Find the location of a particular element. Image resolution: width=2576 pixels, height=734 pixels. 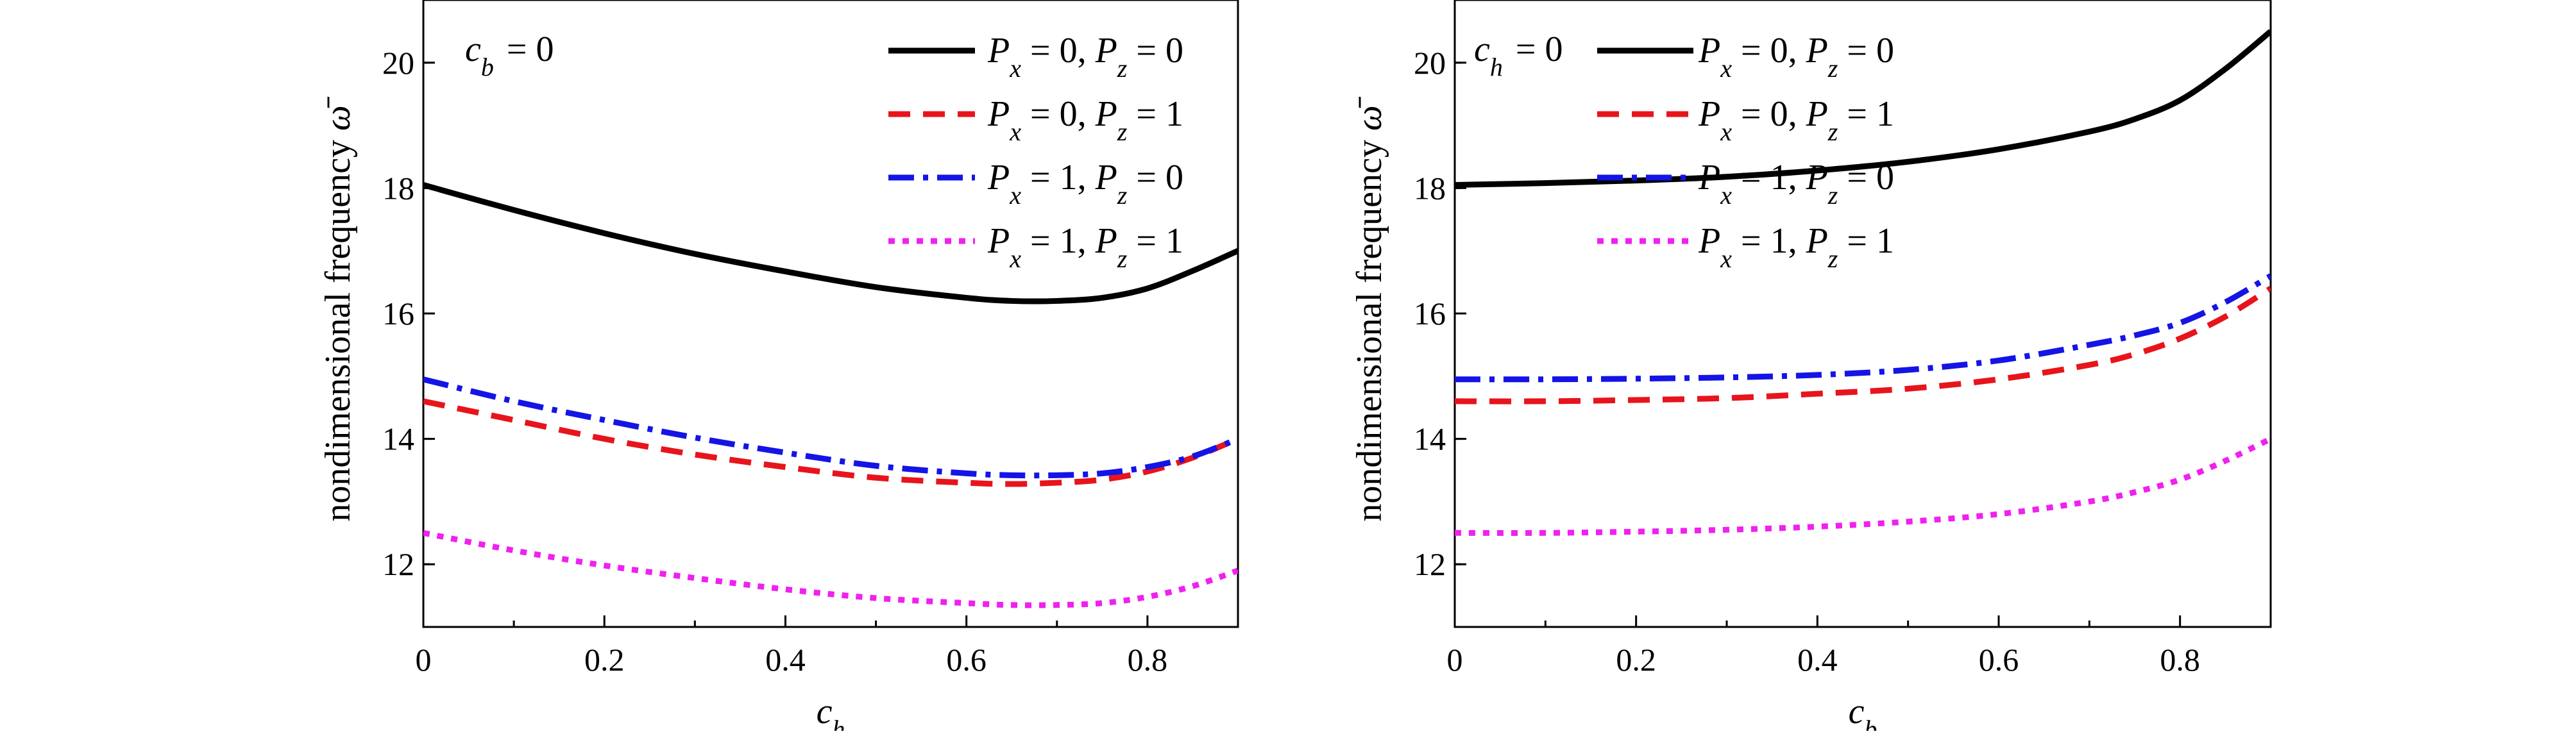

condition-annotation: ch = 0 is located at coordinates (1518, 55).